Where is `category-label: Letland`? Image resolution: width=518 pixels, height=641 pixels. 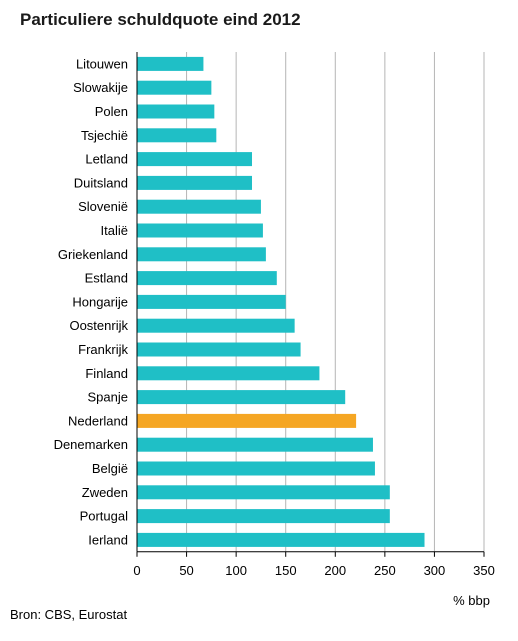
category-label: Letland is located at coordinates (106, 159).